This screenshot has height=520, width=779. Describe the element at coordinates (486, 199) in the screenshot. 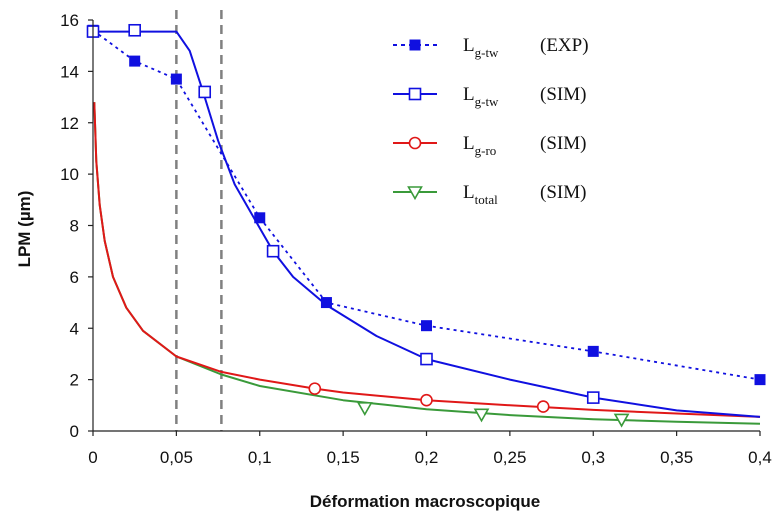

I see `legend-label-sub-3: total` at that location.